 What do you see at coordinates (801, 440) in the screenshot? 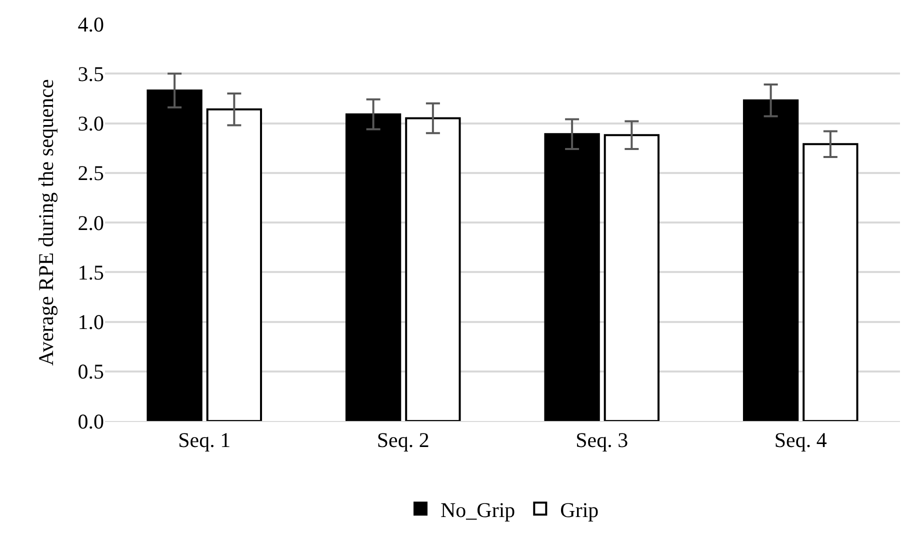
I see `x-tick-label: Seq. 4` at bounding box center [801, 440].